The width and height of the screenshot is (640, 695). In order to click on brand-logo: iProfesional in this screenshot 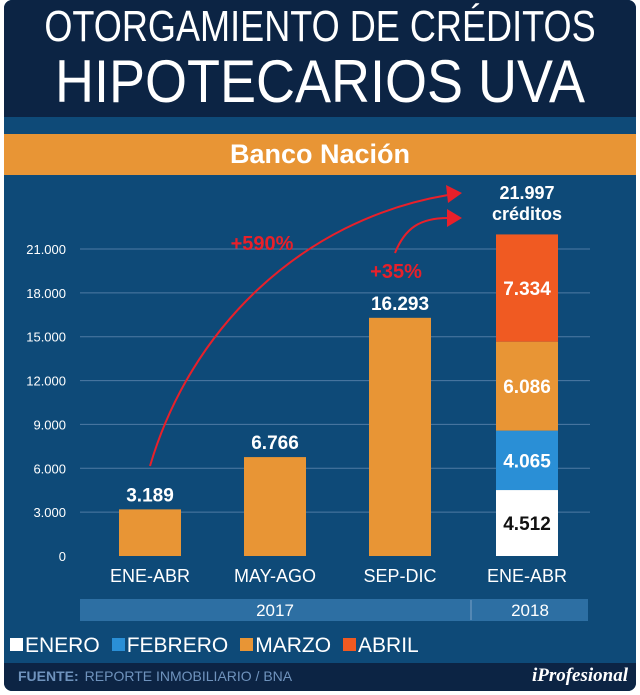, I will do `click(579, 675)`.